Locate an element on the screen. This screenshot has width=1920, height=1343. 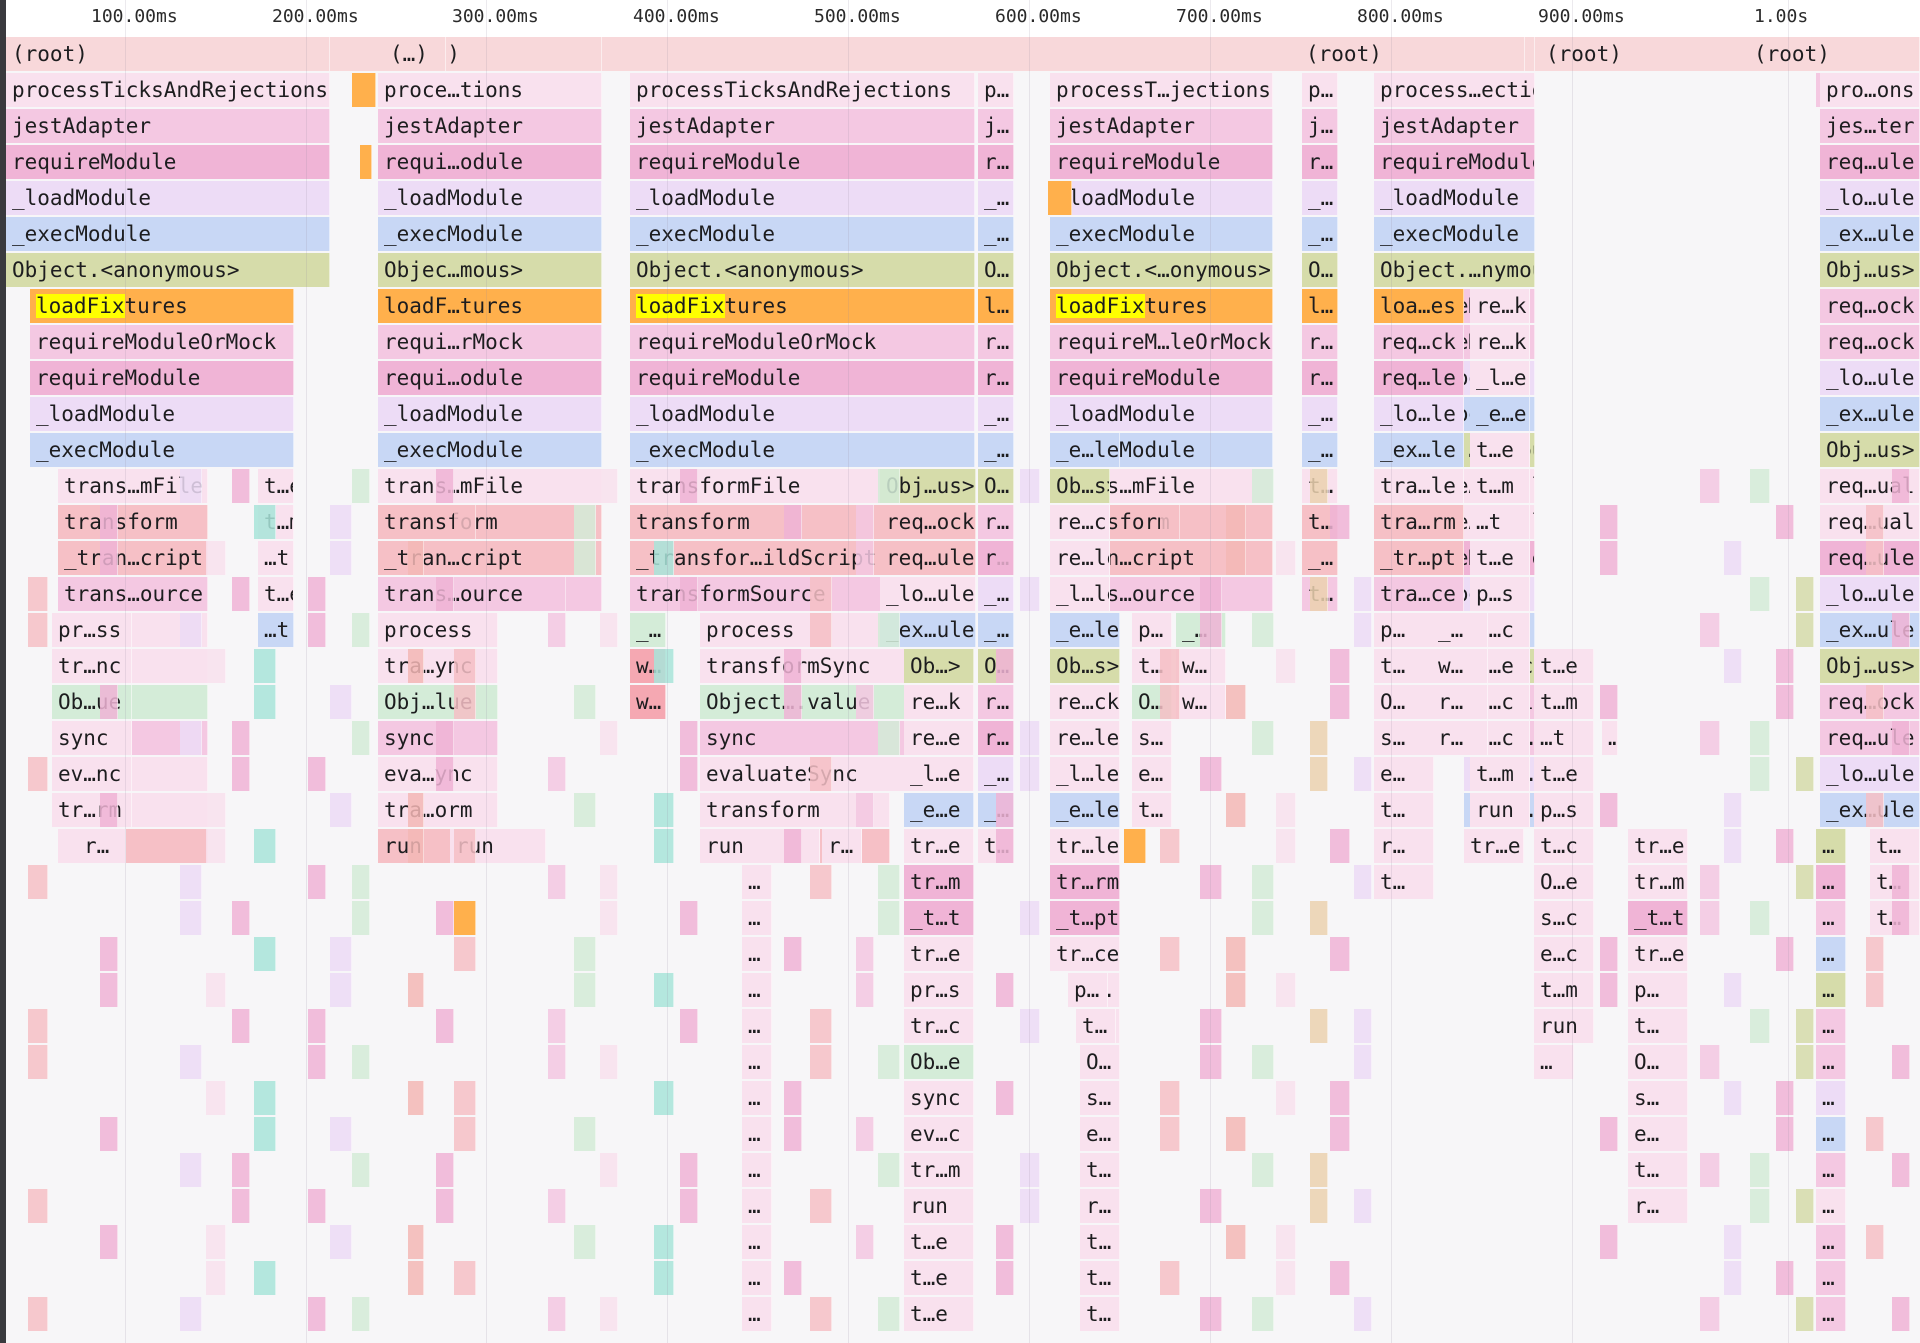
flame-frame: Obj…us> is located at coordinates (1870, 270).